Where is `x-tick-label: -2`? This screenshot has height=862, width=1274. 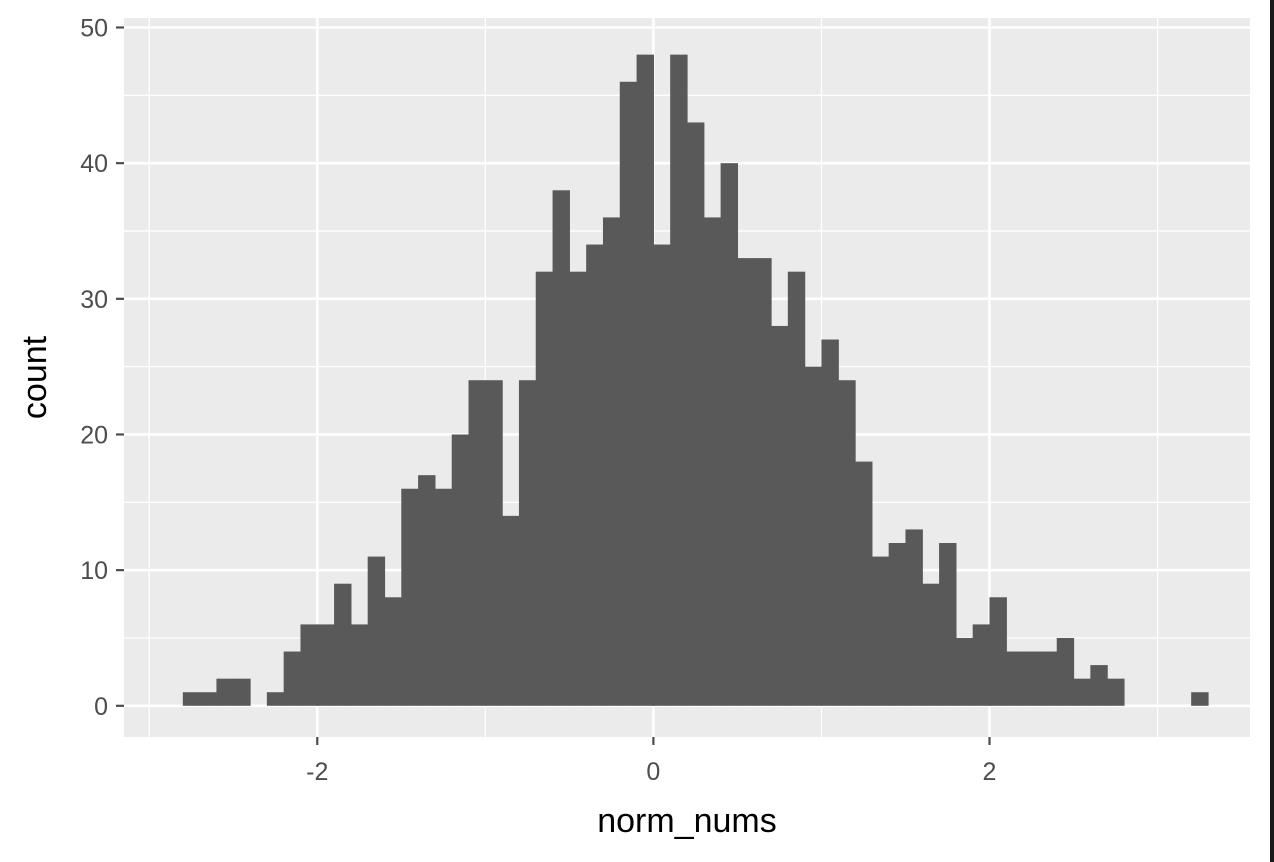 x-tick-label: -2 is located at coordinates (317, 772).